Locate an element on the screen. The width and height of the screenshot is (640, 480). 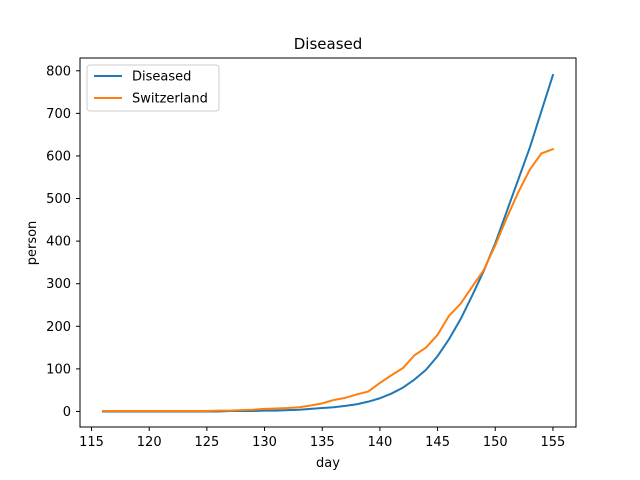
y-tick-label: 0 is located at coordinates (67, 412).